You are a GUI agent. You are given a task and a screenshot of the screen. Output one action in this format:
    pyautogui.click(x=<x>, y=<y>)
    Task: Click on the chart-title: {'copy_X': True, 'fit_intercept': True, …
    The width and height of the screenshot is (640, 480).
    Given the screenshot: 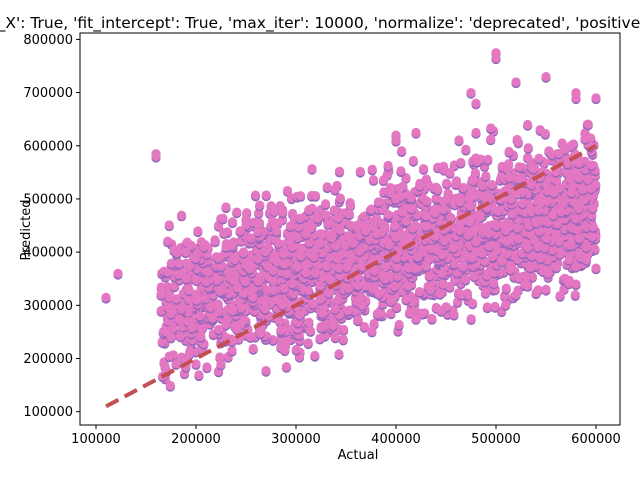 What is the action you would take?
    pyautogui.click(x=320, y=23)
    